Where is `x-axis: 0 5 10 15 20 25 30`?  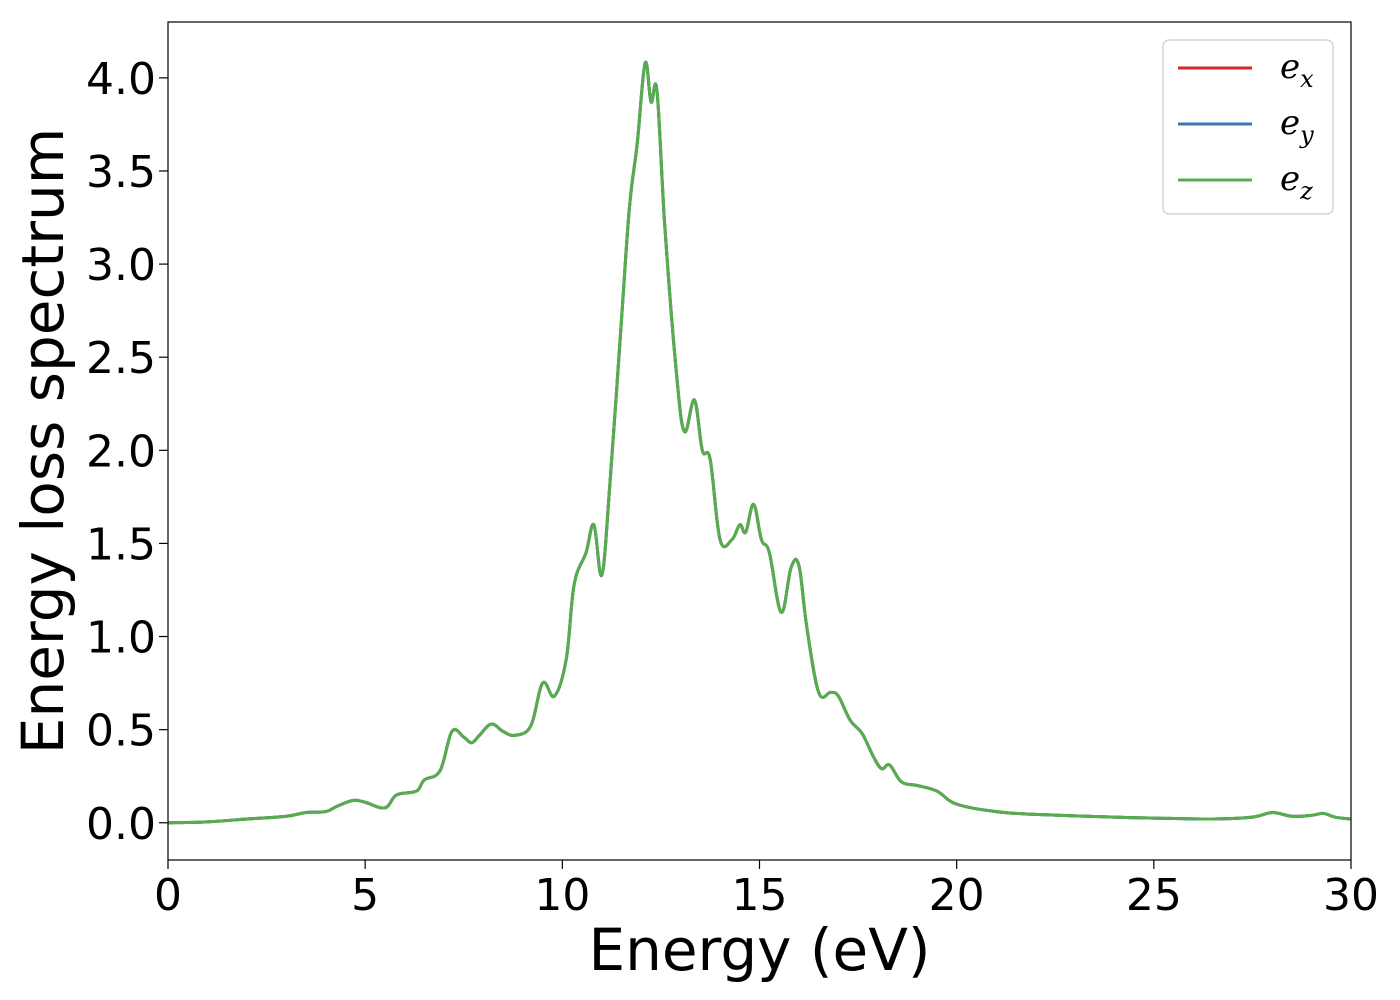
x-axis: 0 5 10 15 20 25 30 is located at coordinates (766, 890).